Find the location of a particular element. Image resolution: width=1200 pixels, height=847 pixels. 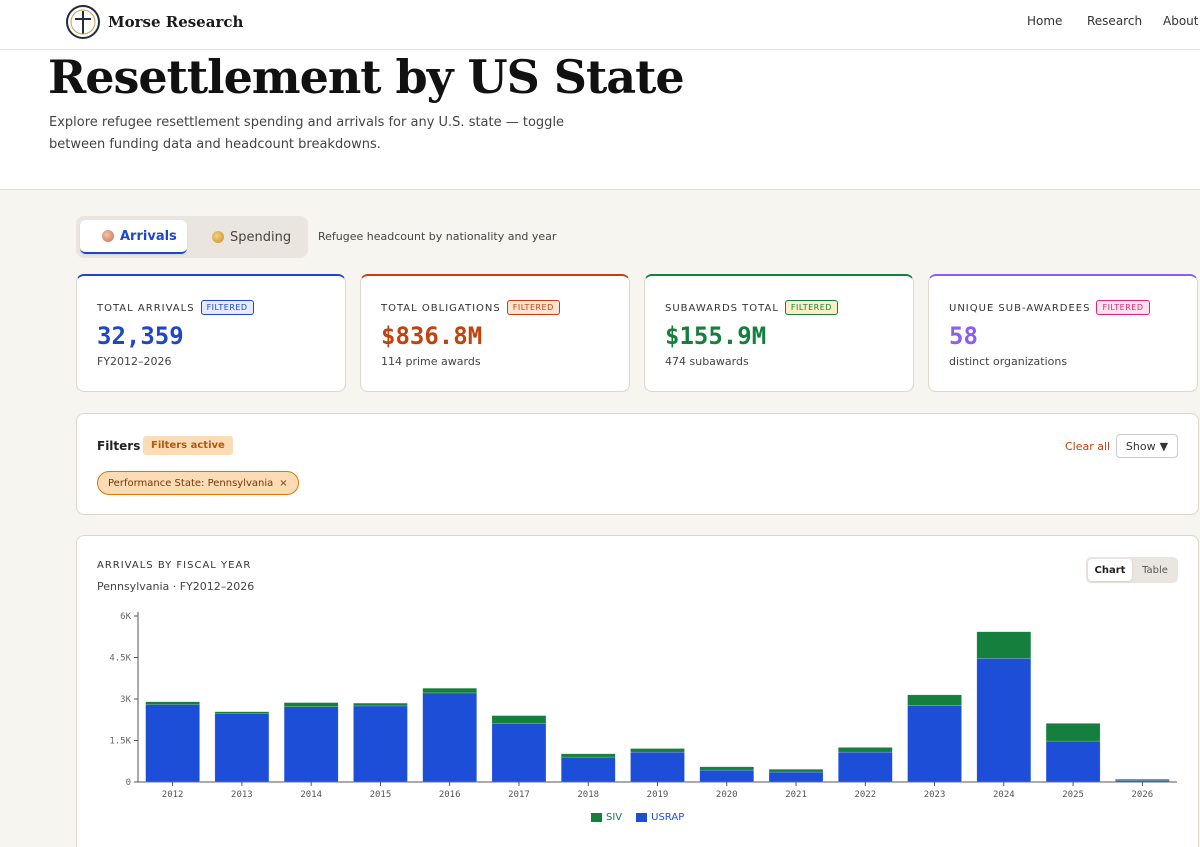

card-subtext: distinct organizations is located at coordinates (1008, 361).